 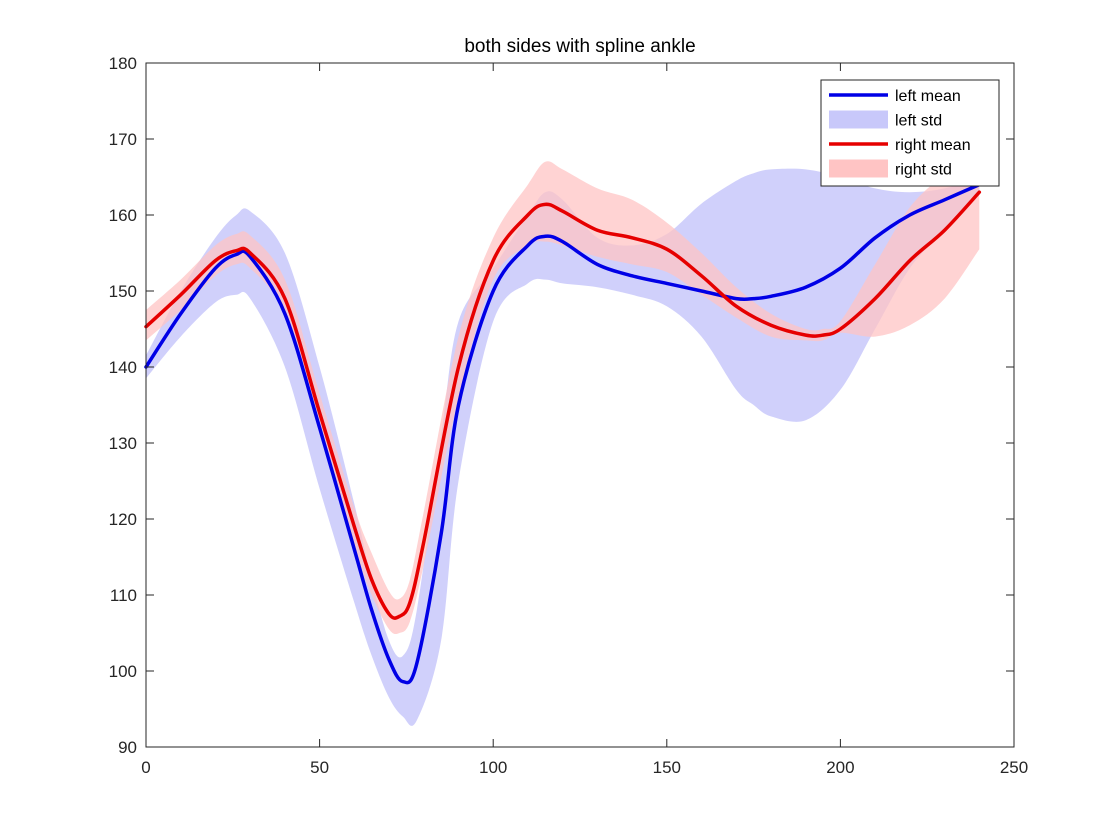 What do you see at coordinates (933, 145) in the screenshot?
I see `legend-label: right mean` at bounding box center [933, 145].